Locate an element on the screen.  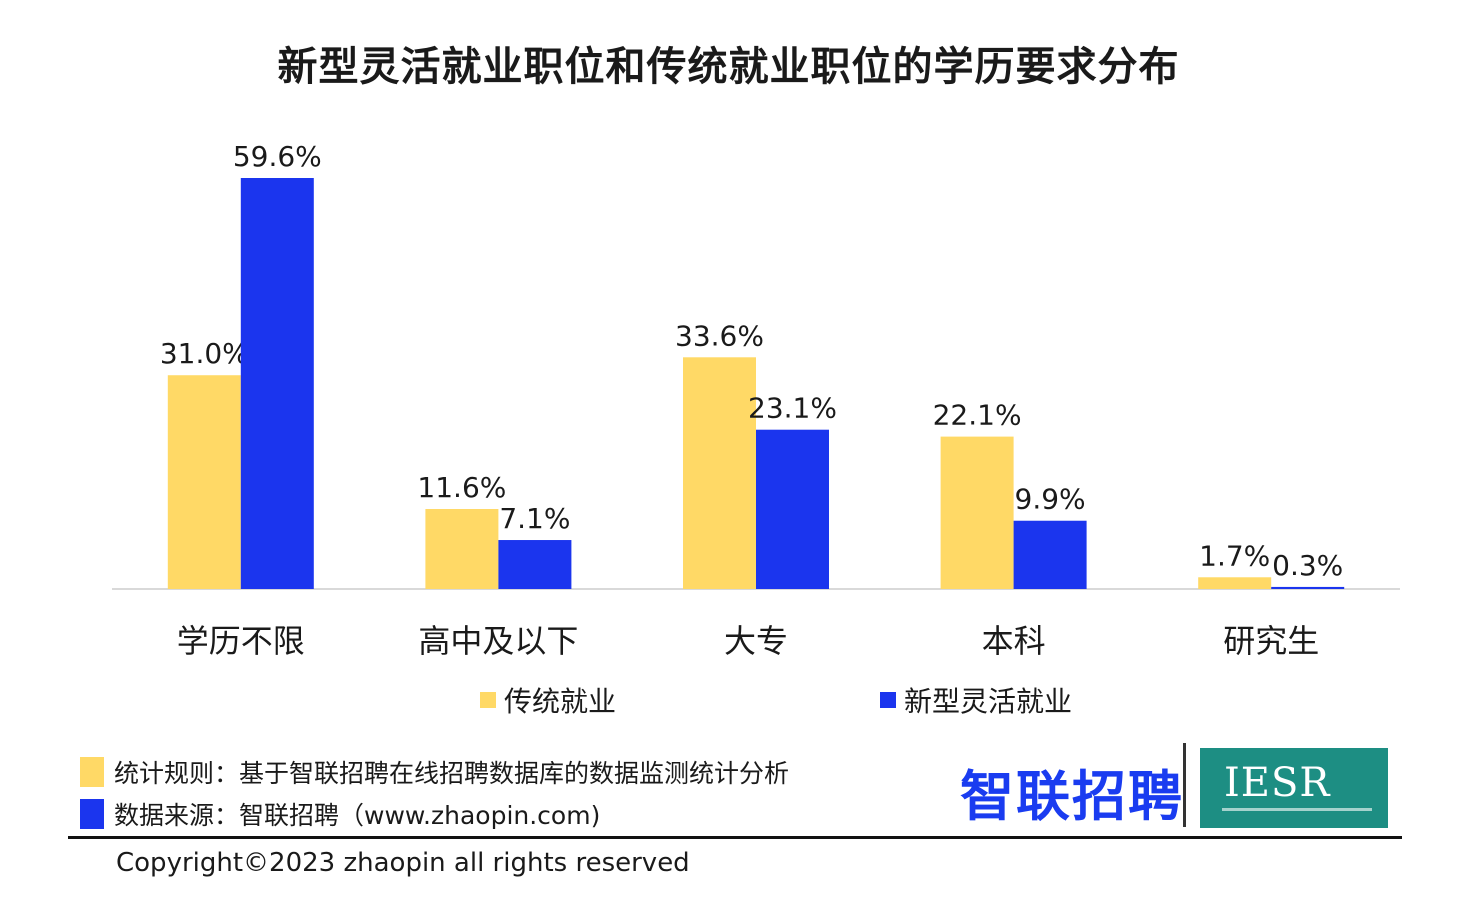
zhaopin-logo: 智联招聘 is located at coordinates (1072, 796).